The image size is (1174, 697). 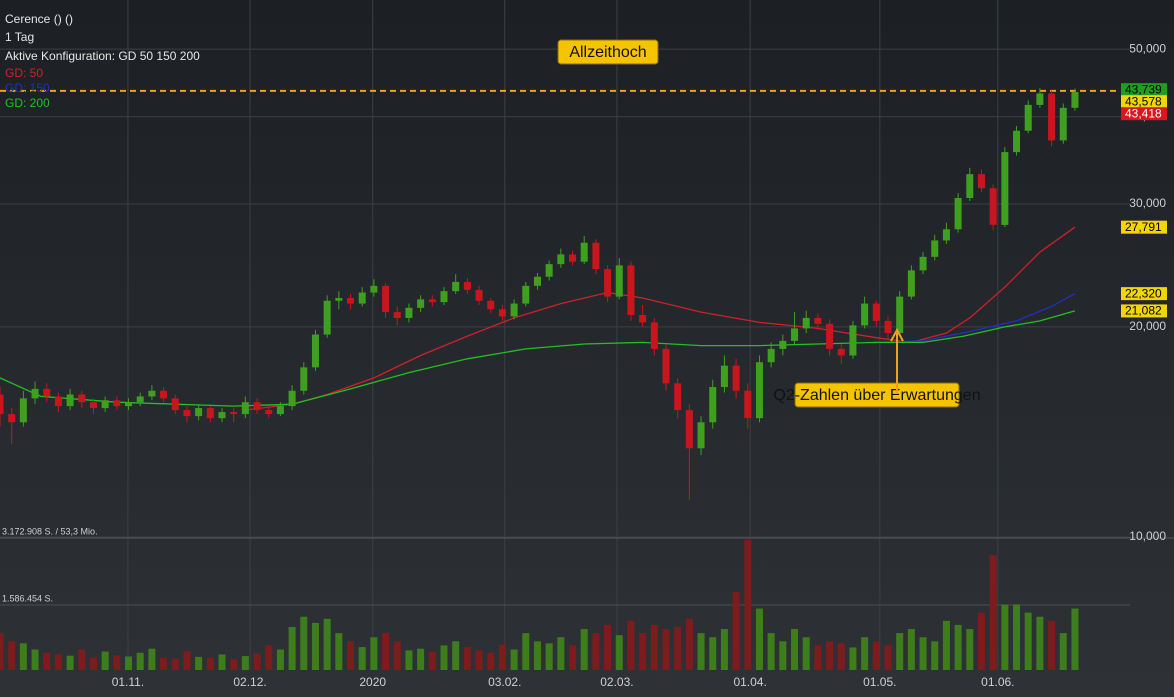 I want to click on legend-entry: GD: 200, so click(x=27, y=103).